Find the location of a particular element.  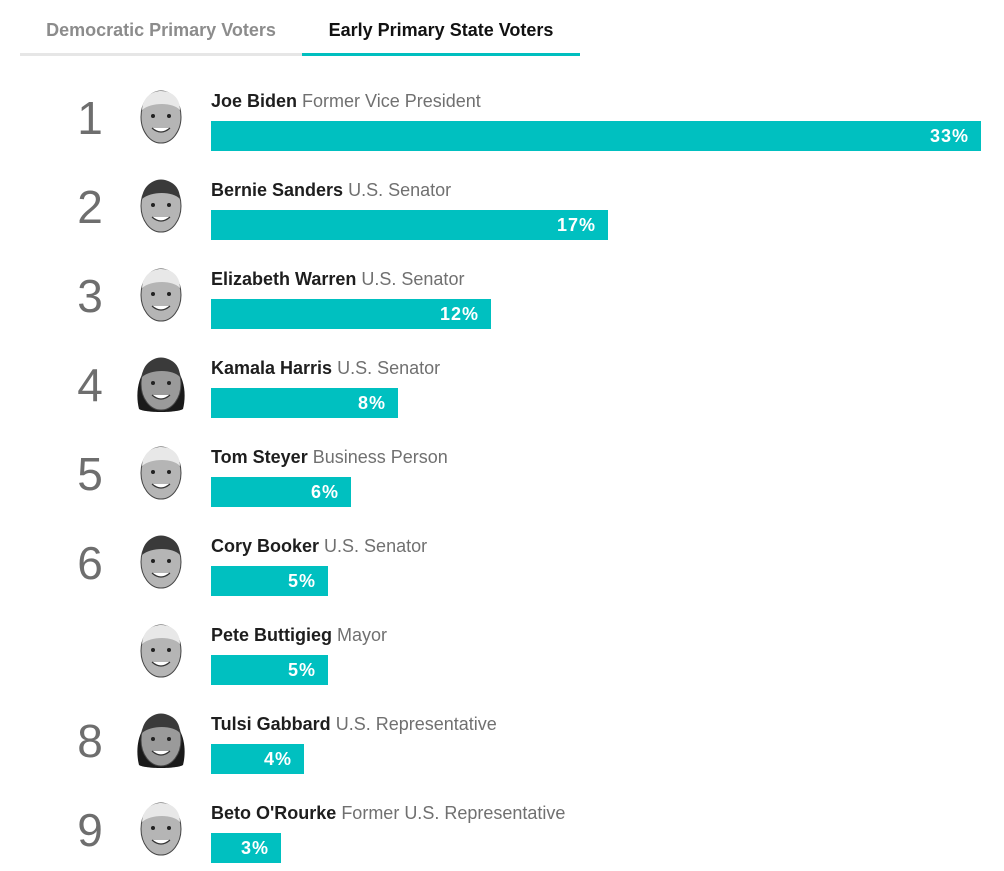

candidate-label: Beto O'Rourke Former U.S. Representative is located at coordinates (388, 813).